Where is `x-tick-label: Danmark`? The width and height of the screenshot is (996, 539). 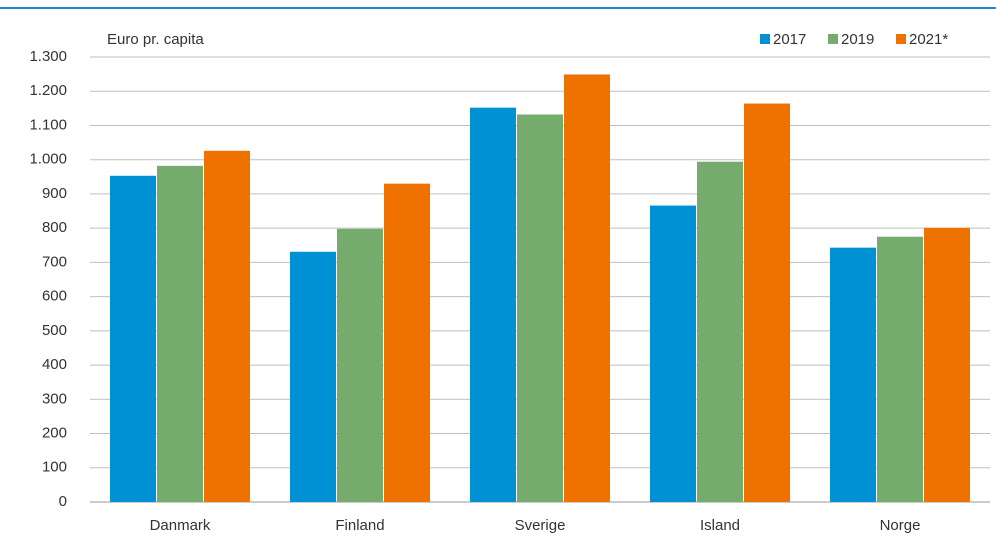
x-tick-label: Danmark is located at coordinates (180, 525).